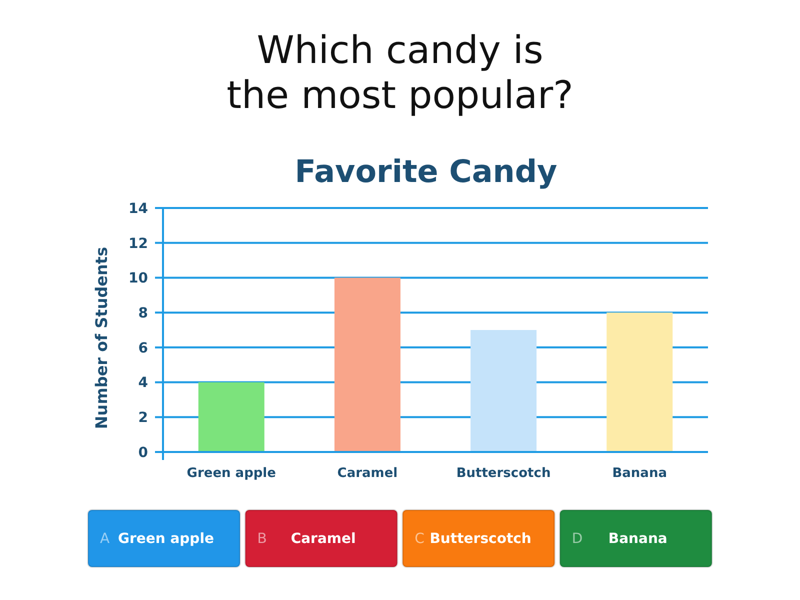 The height and width of the screenshot is (600, 800). What do you see at coordinates (143, 418) in the screenshot?
I see `y-tick-label: 2` at bounding box center [143, 418].